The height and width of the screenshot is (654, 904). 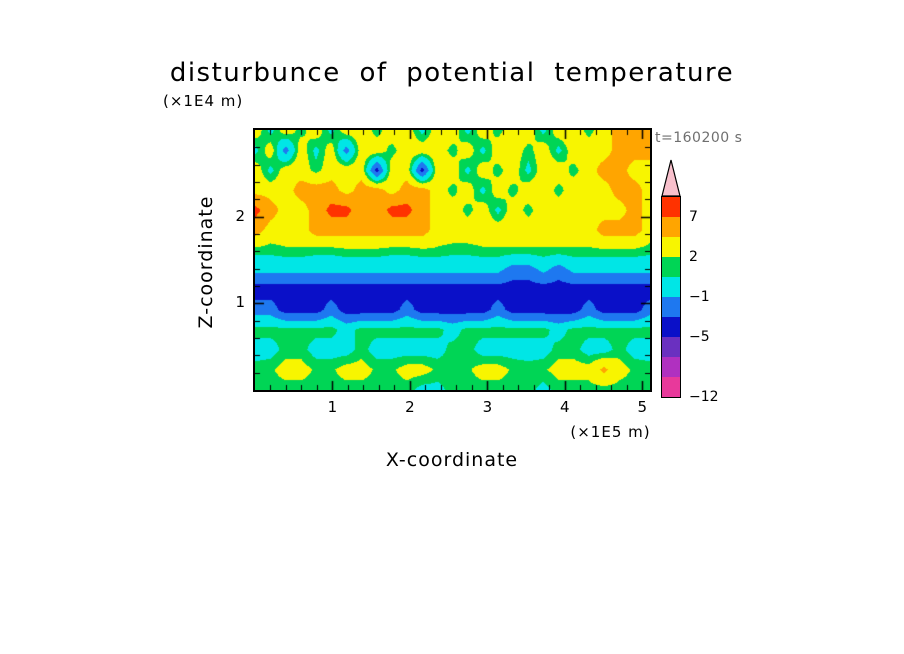 What do you see at coordinates (610, 432) in the screenshot?
I see `x-axis-unit: (×1E5 m)` at bounding box center [610, 432].